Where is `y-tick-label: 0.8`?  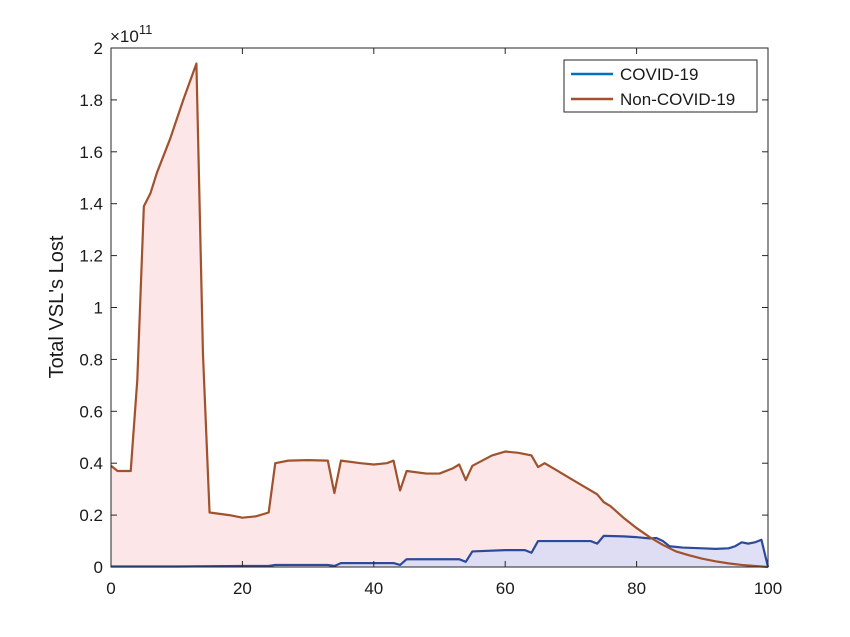
y-tick-label: 0.8 is located at coordinates (91, 359).